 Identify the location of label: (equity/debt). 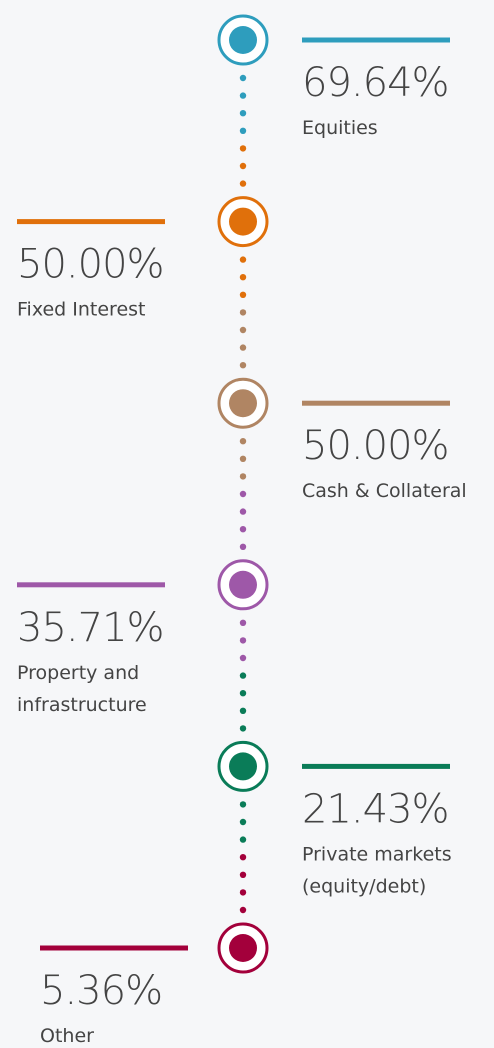
(364, 886).